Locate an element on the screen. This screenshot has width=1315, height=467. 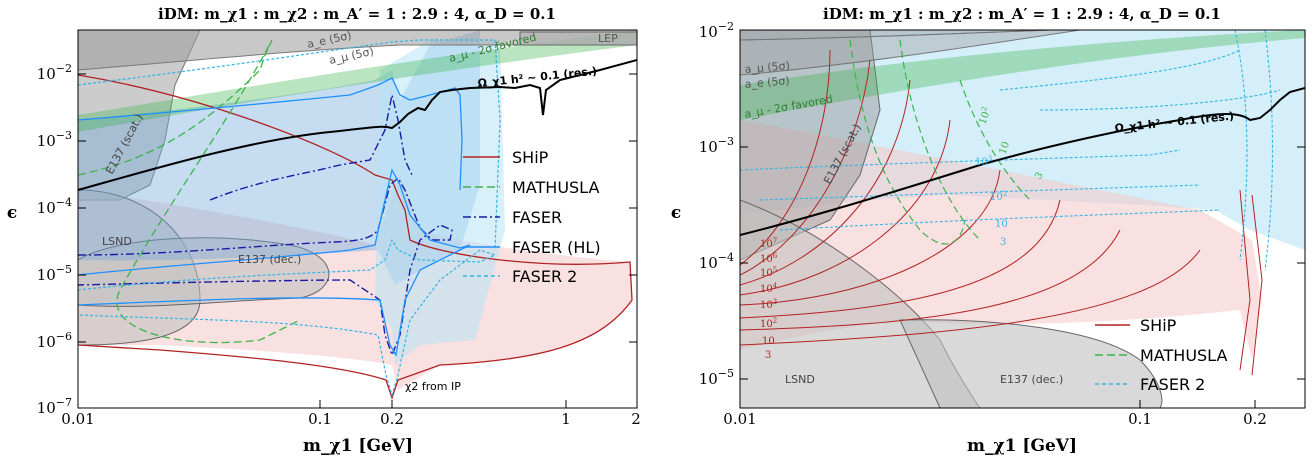
left-xlabel: m_χ1 [GeV] is located at coordinates (358, 446).